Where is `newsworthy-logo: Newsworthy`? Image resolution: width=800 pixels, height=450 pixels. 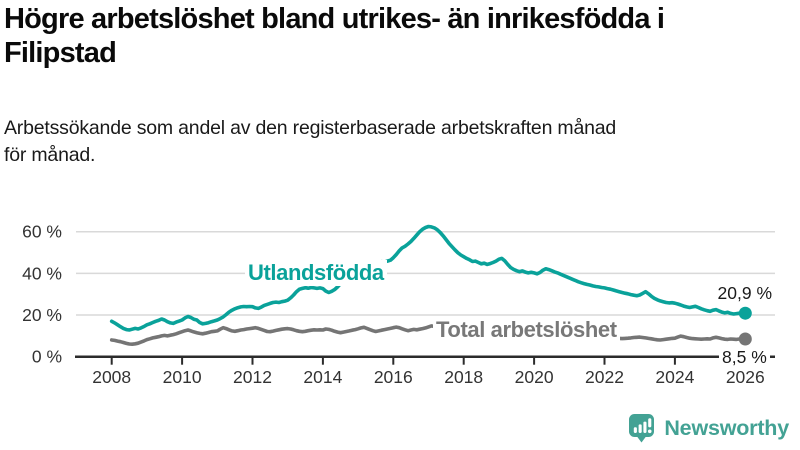
newsworthy-logo: Newsworthy is located at coordinates (708, 428).